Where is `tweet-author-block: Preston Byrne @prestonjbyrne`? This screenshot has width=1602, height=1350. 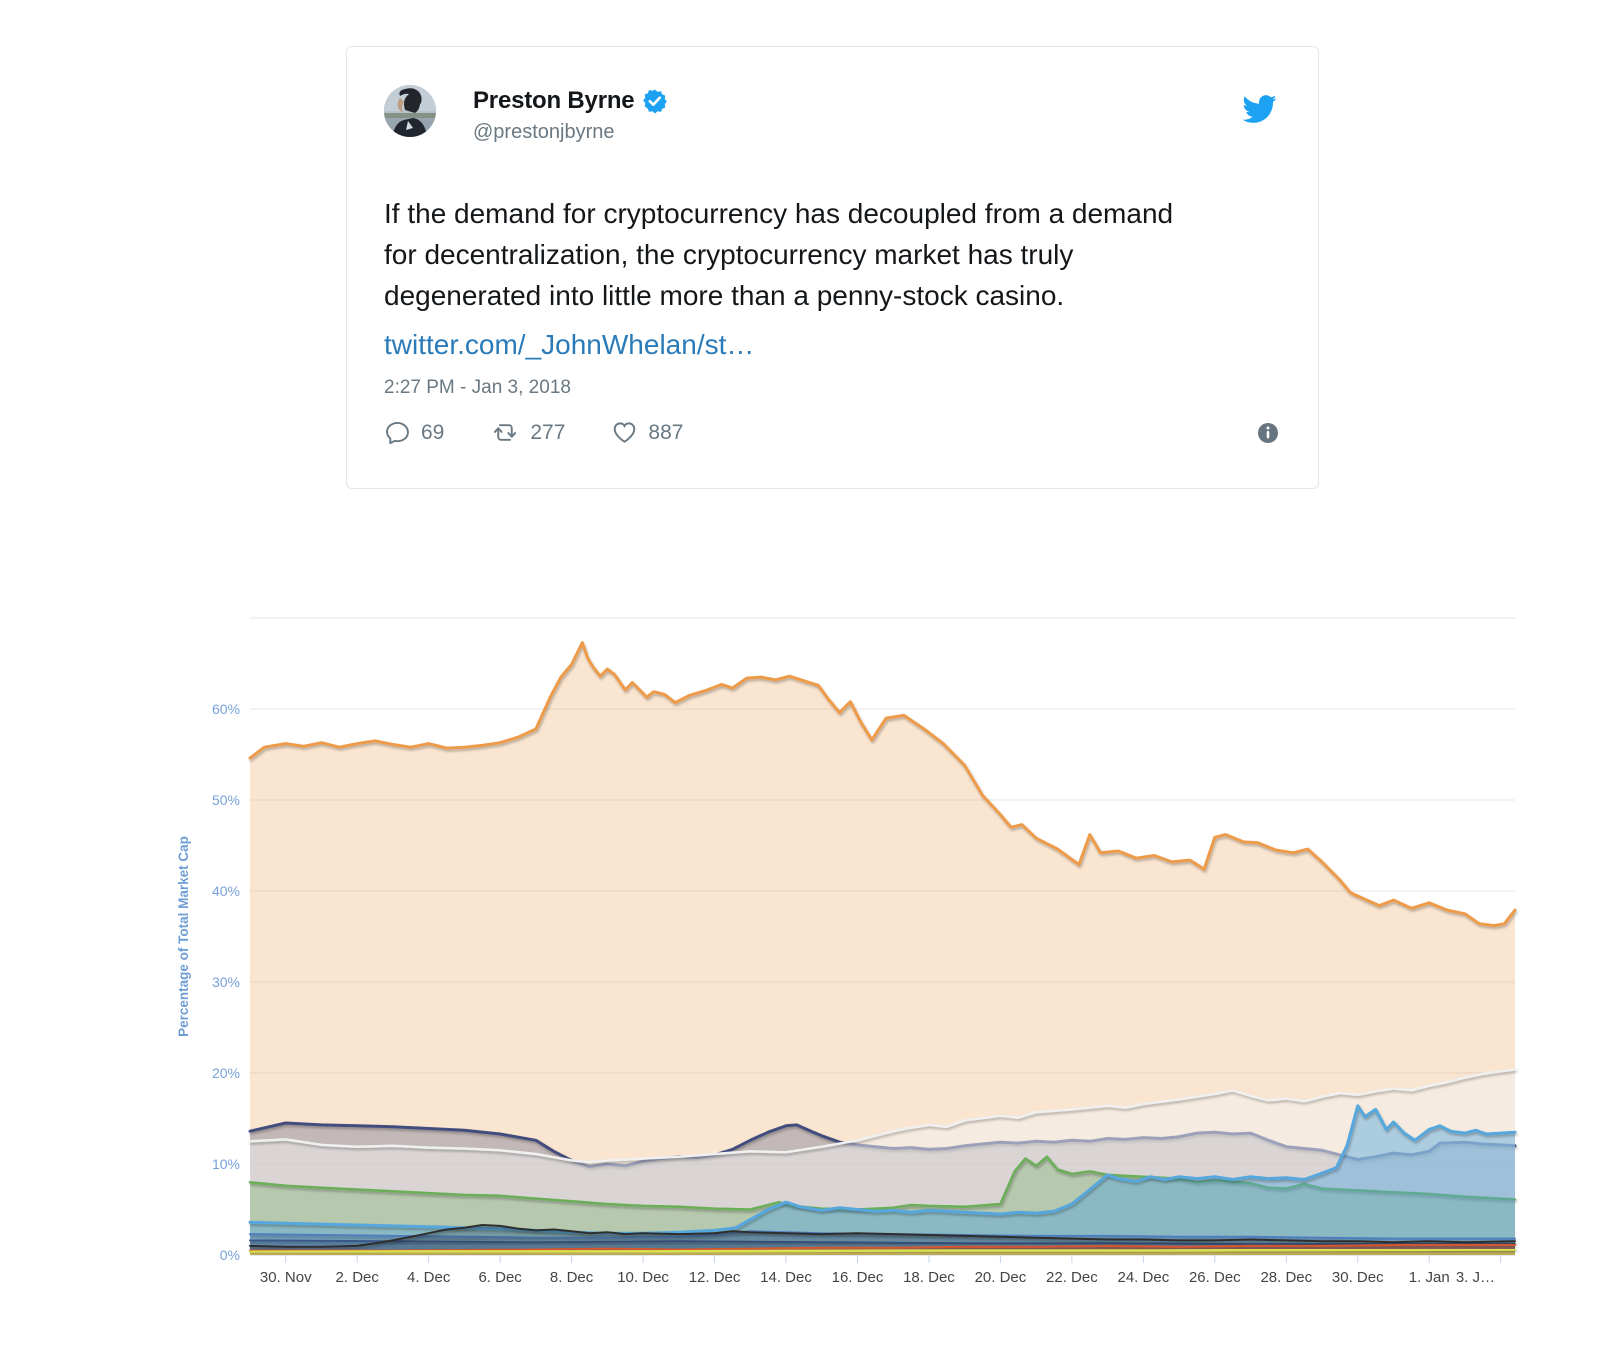
tweet-author-block: Preston Byrne @prestonjbyrne is located at coordinates (570, 115).